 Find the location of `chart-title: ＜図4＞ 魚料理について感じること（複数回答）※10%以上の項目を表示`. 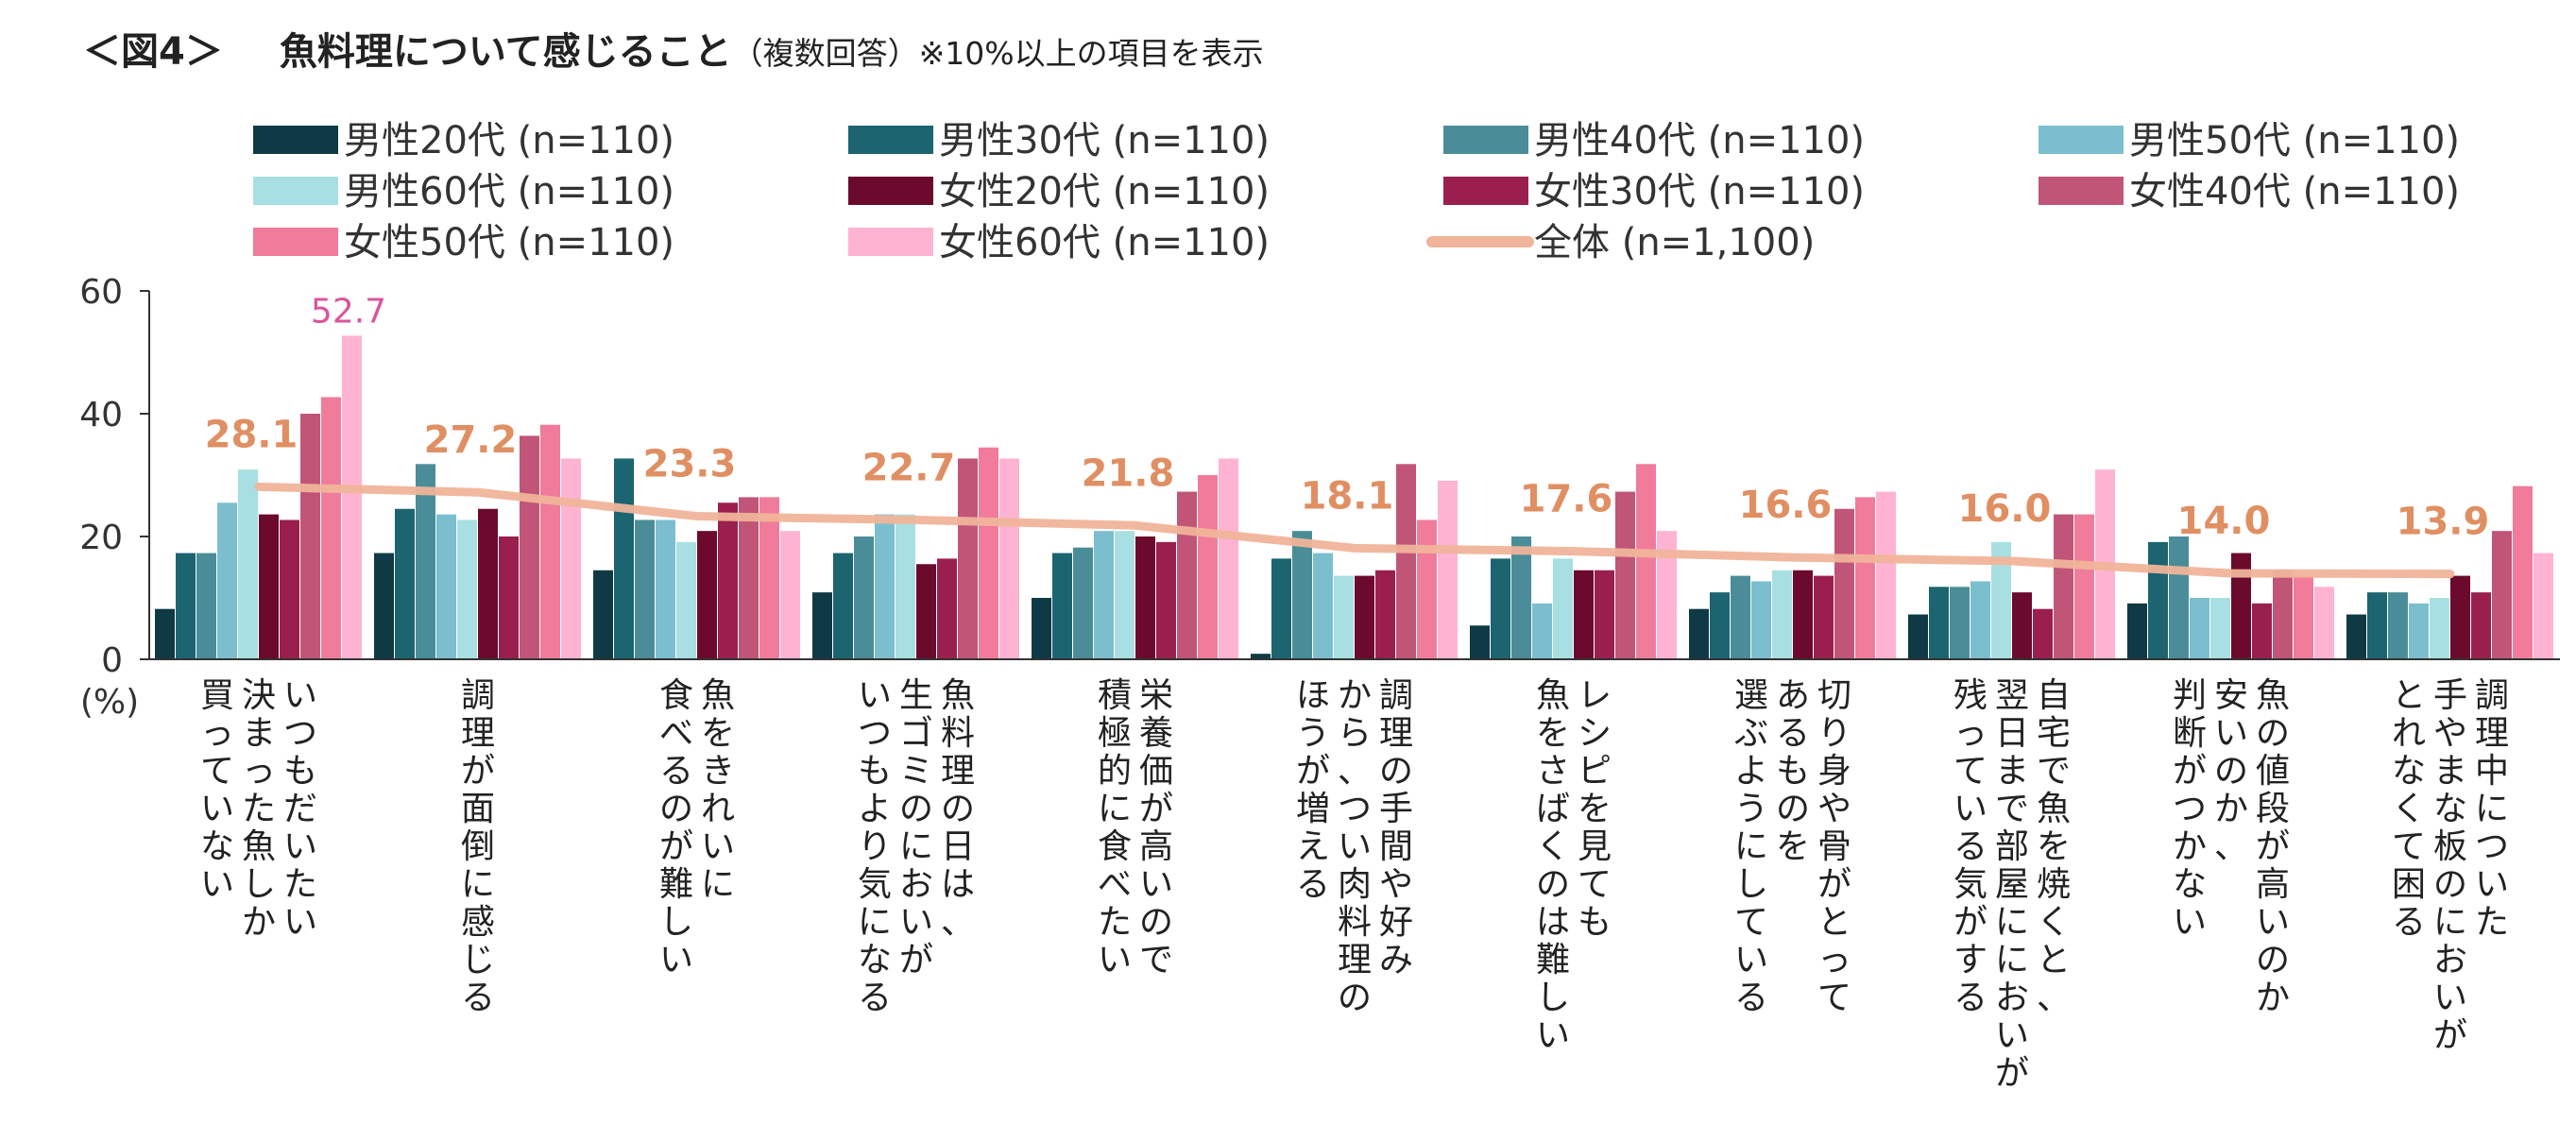

chart-title: ＜図4＞ 魚料理について感じること（複数回答）※10%以上の項目を表示 is located at coordinates (674, 49).